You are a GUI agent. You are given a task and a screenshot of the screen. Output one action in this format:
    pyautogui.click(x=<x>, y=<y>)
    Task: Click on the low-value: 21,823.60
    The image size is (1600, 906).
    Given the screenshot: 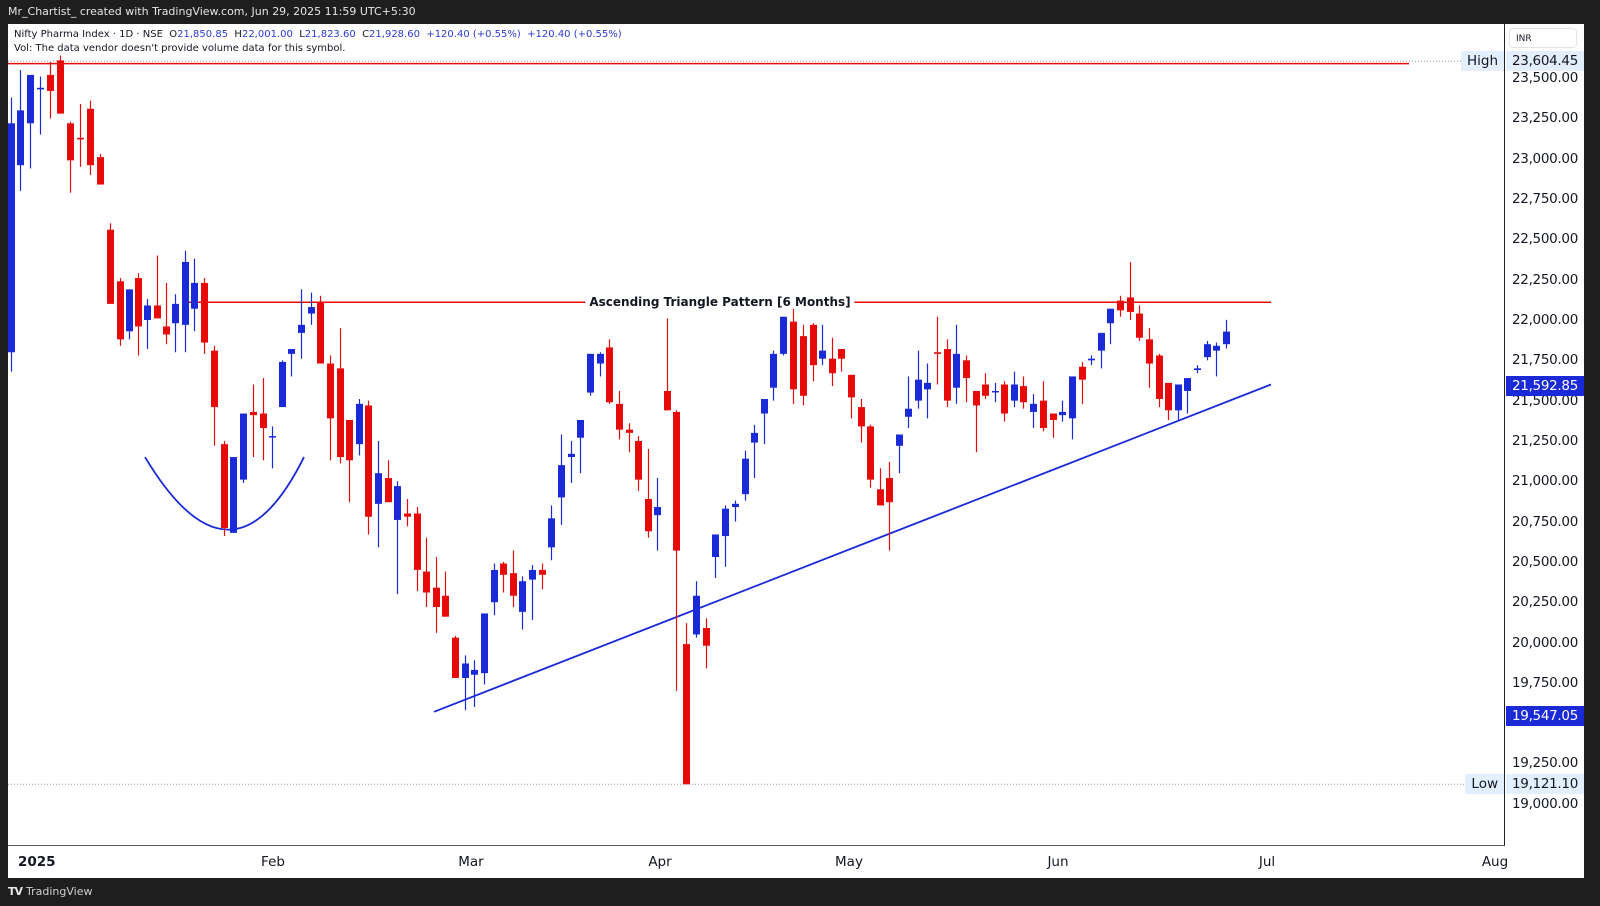 What is the action you would take?
    pyautogui.click(x=330, y=34)
    